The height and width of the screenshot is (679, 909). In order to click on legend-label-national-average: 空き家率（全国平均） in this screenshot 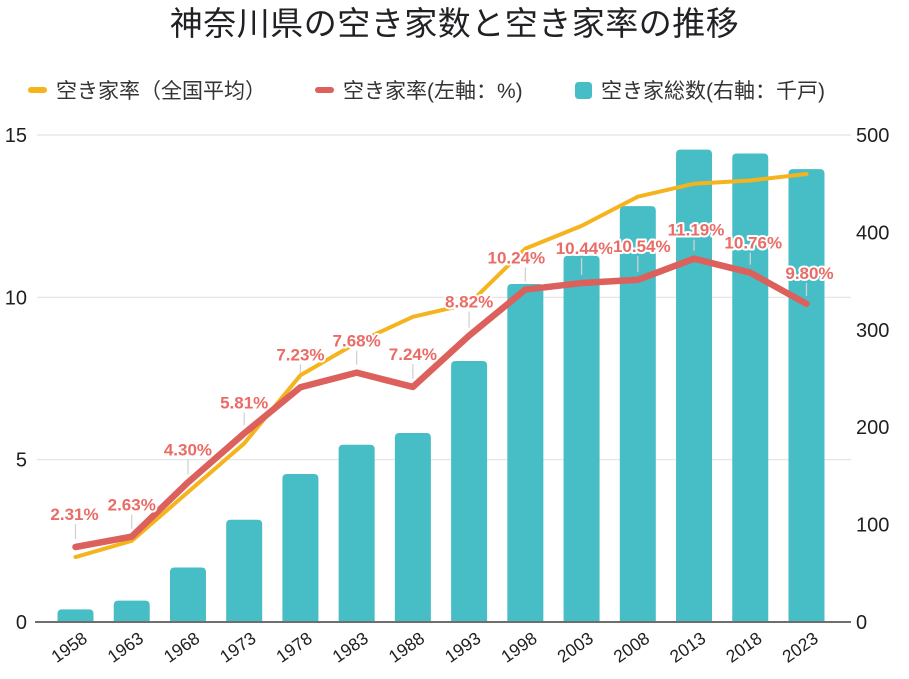, I will do `click(161, 91)`.